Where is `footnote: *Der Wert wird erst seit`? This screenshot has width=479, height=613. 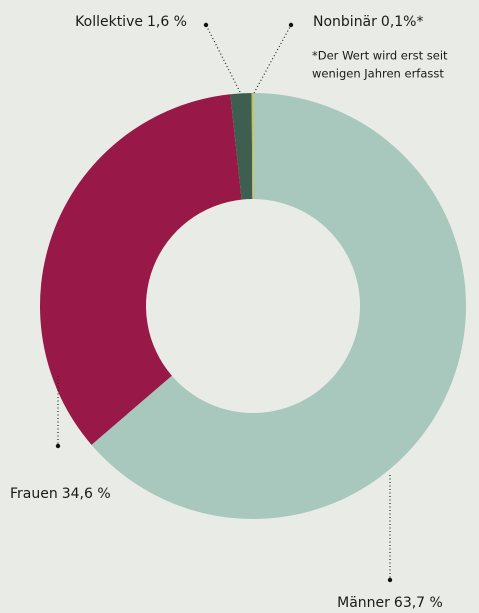
footnote: *Der Wert wird erst seit is located at coordinates (380, 56).